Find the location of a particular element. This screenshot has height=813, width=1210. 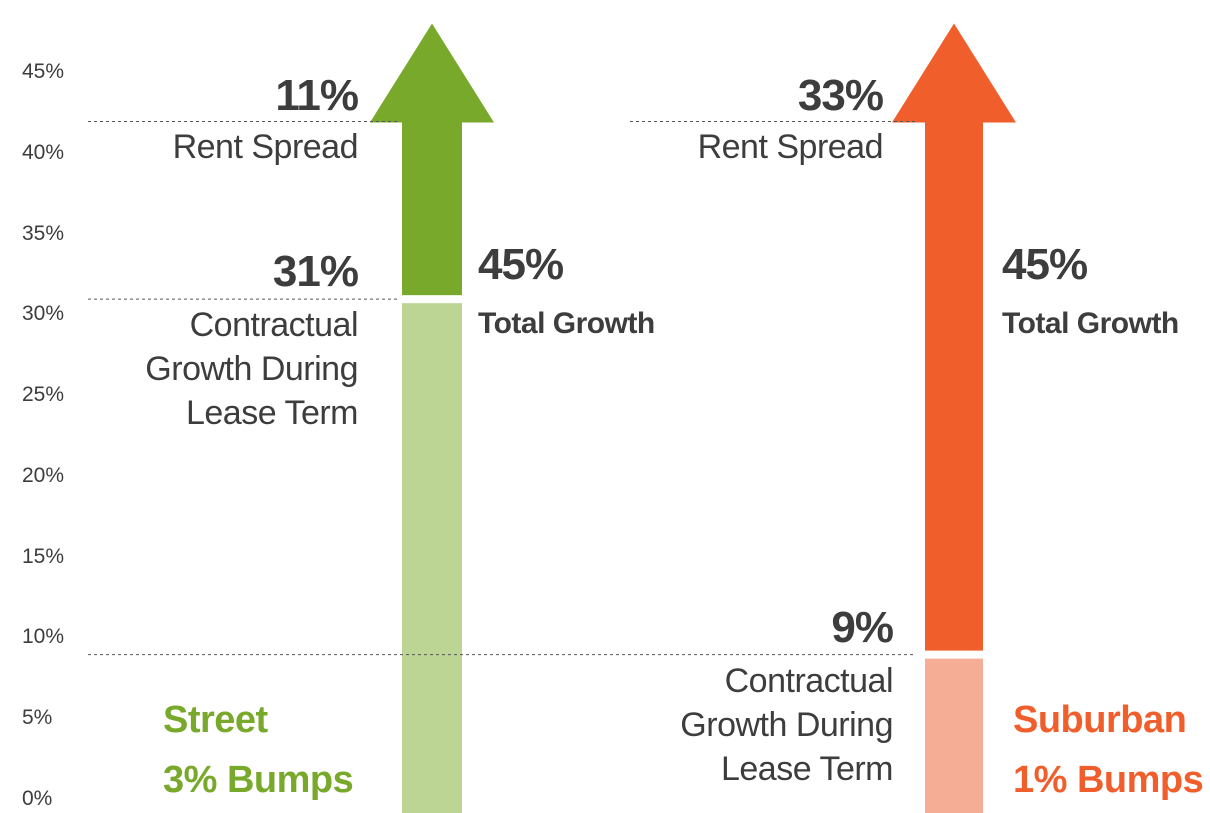

category-note: 1% Bumps is located at coordinates (1108, 780).